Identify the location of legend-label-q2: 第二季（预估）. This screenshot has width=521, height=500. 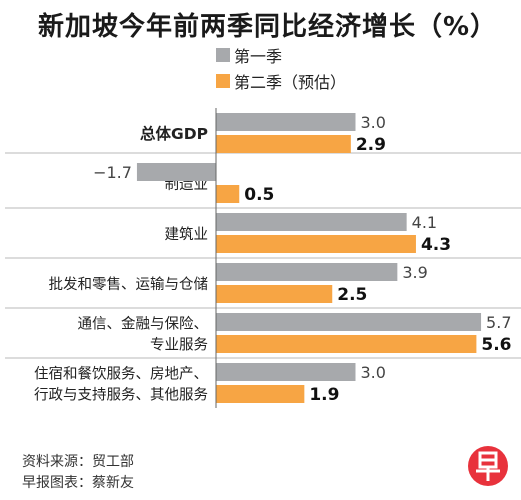
(290, 82).